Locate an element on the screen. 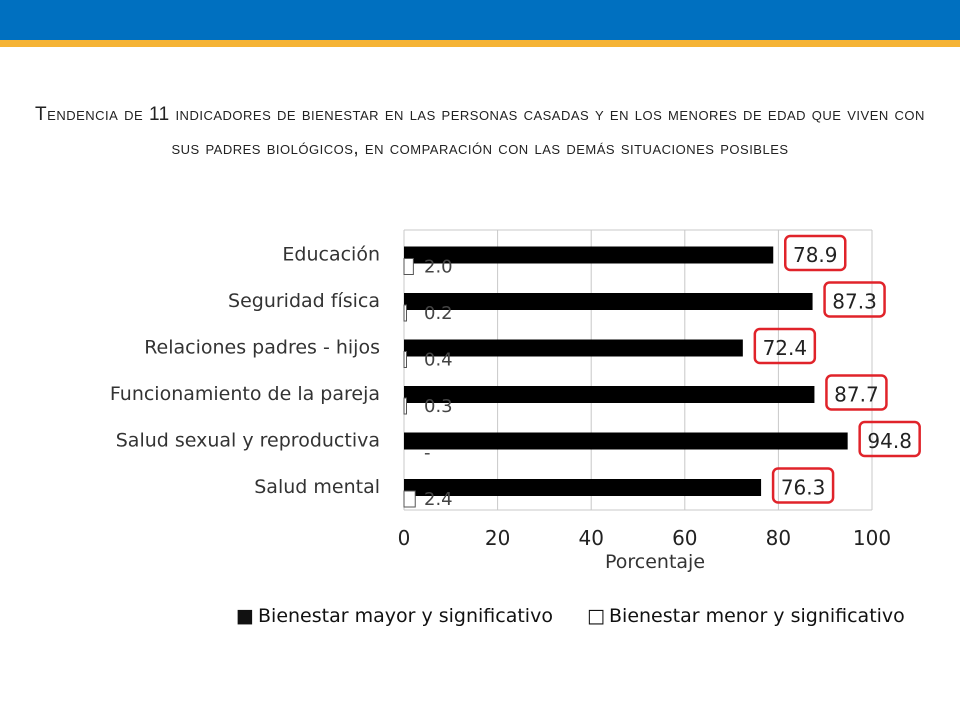 The image size is (960, 720). value-label: 76.3 is located at coordinates (803, 488).